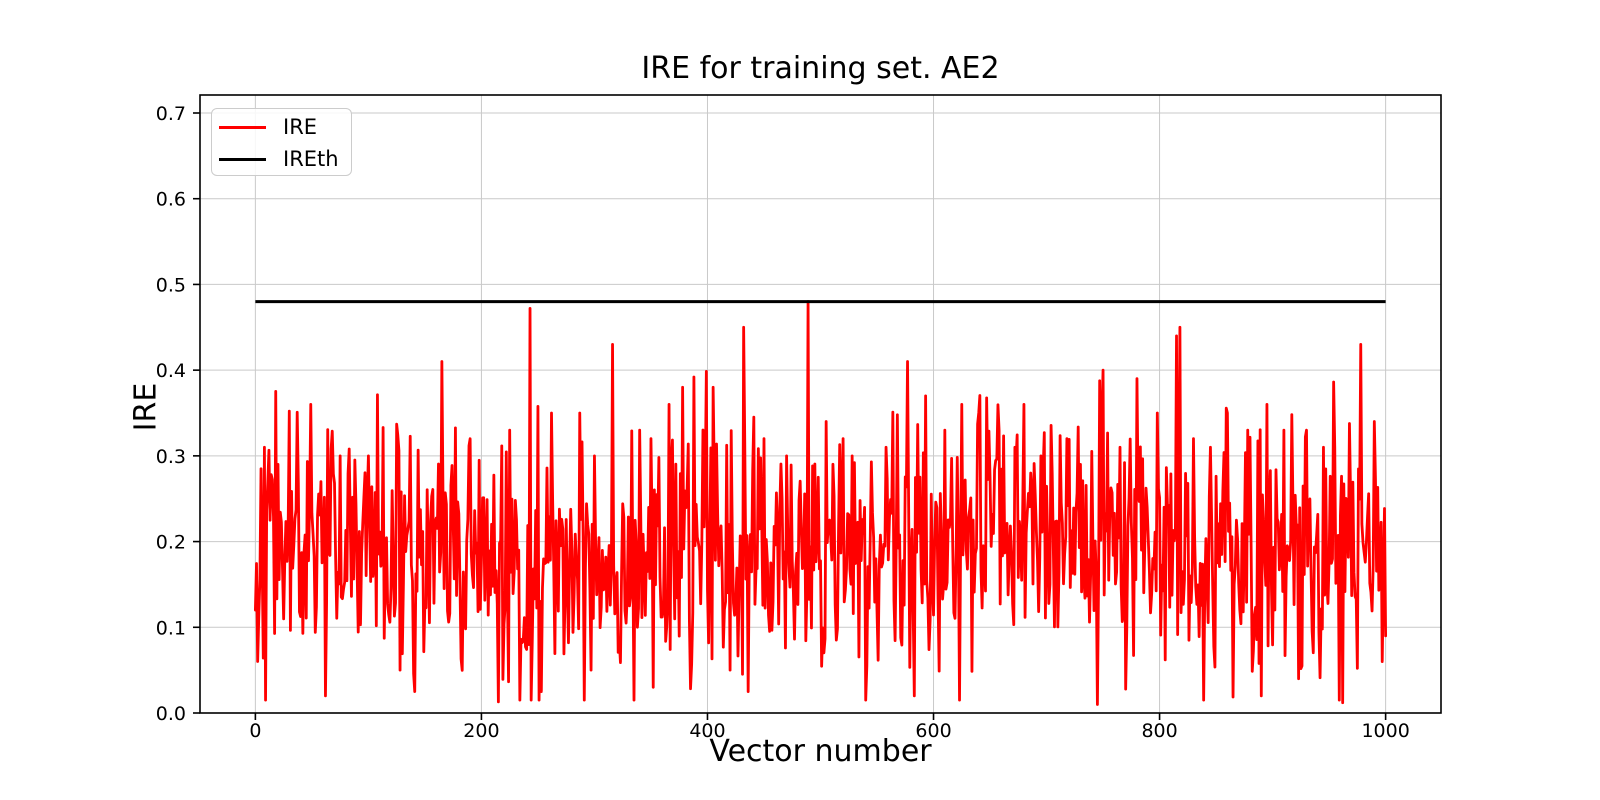 This screenshot has height=800, width=1600. What do you see at coordinates (1159, 731) in the screenshot?
I see `x-tick-label: 800` at bounding box center [1159, 731].